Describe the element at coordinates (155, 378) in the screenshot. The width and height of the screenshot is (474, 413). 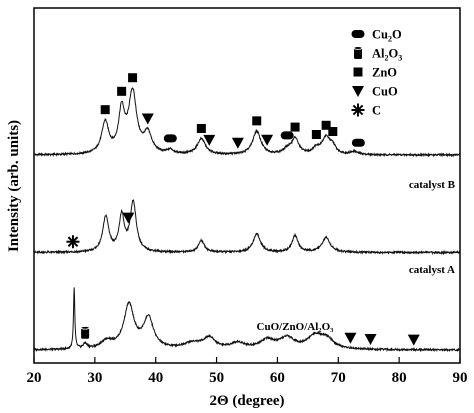
I see `x-tick-label: 40` at that location.